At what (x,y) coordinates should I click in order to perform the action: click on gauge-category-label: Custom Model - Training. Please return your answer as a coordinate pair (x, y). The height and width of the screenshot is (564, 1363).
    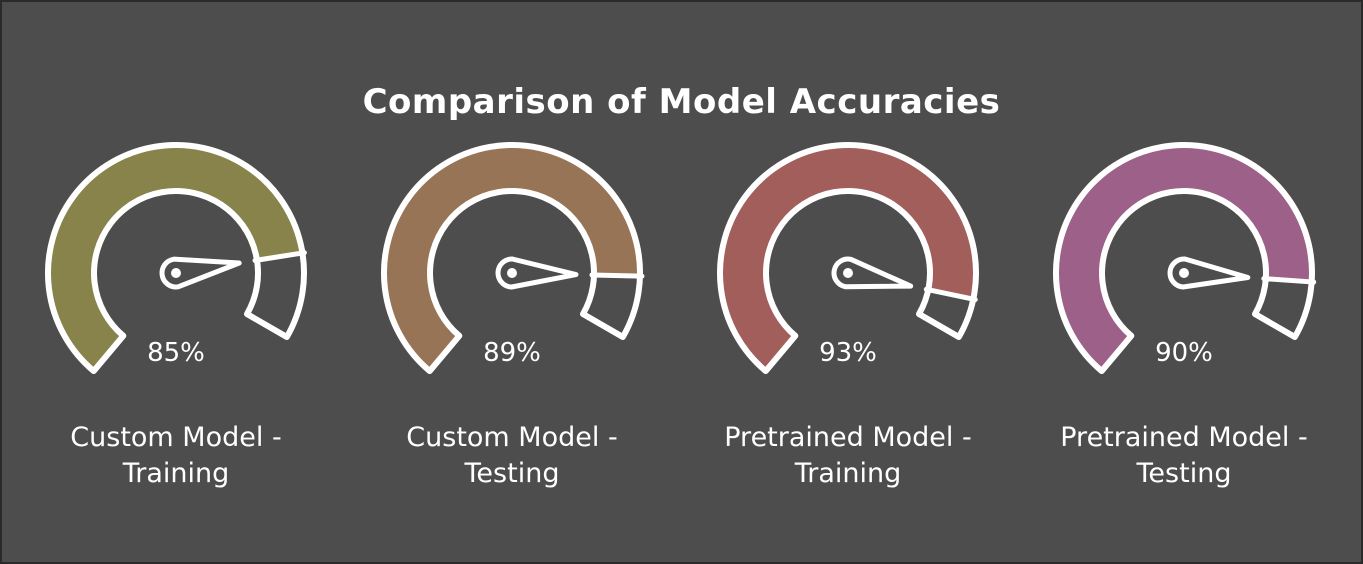
    Looking at the image, I should click on (176, 455).